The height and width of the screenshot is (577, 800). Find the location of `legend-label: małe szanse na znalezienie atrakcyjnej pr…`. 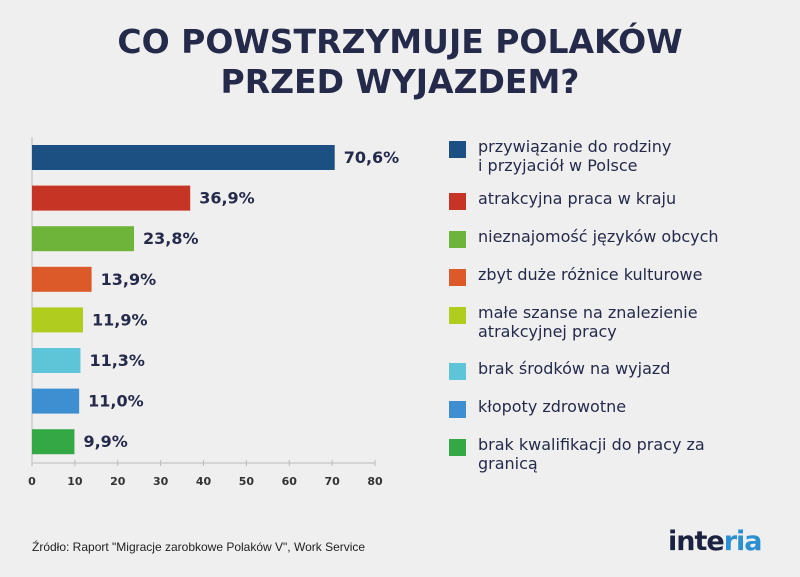

legend-label: małe szanse na znalezienie atrakcyjnej pr… is located at coordinates (588, 322).